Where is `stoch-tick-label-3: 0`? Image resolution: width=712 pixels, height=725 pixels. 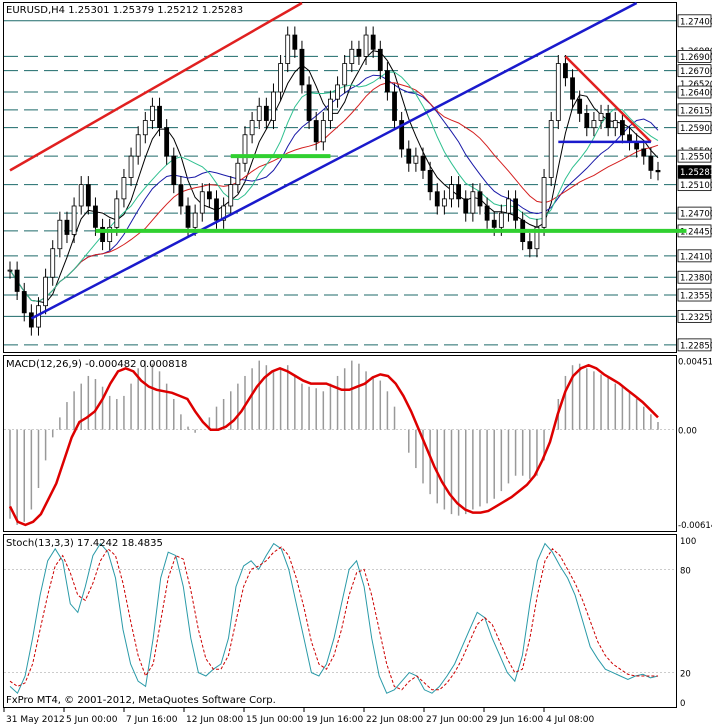
stoch-tick-label-3: 0 is located at coordinates (682, 704).